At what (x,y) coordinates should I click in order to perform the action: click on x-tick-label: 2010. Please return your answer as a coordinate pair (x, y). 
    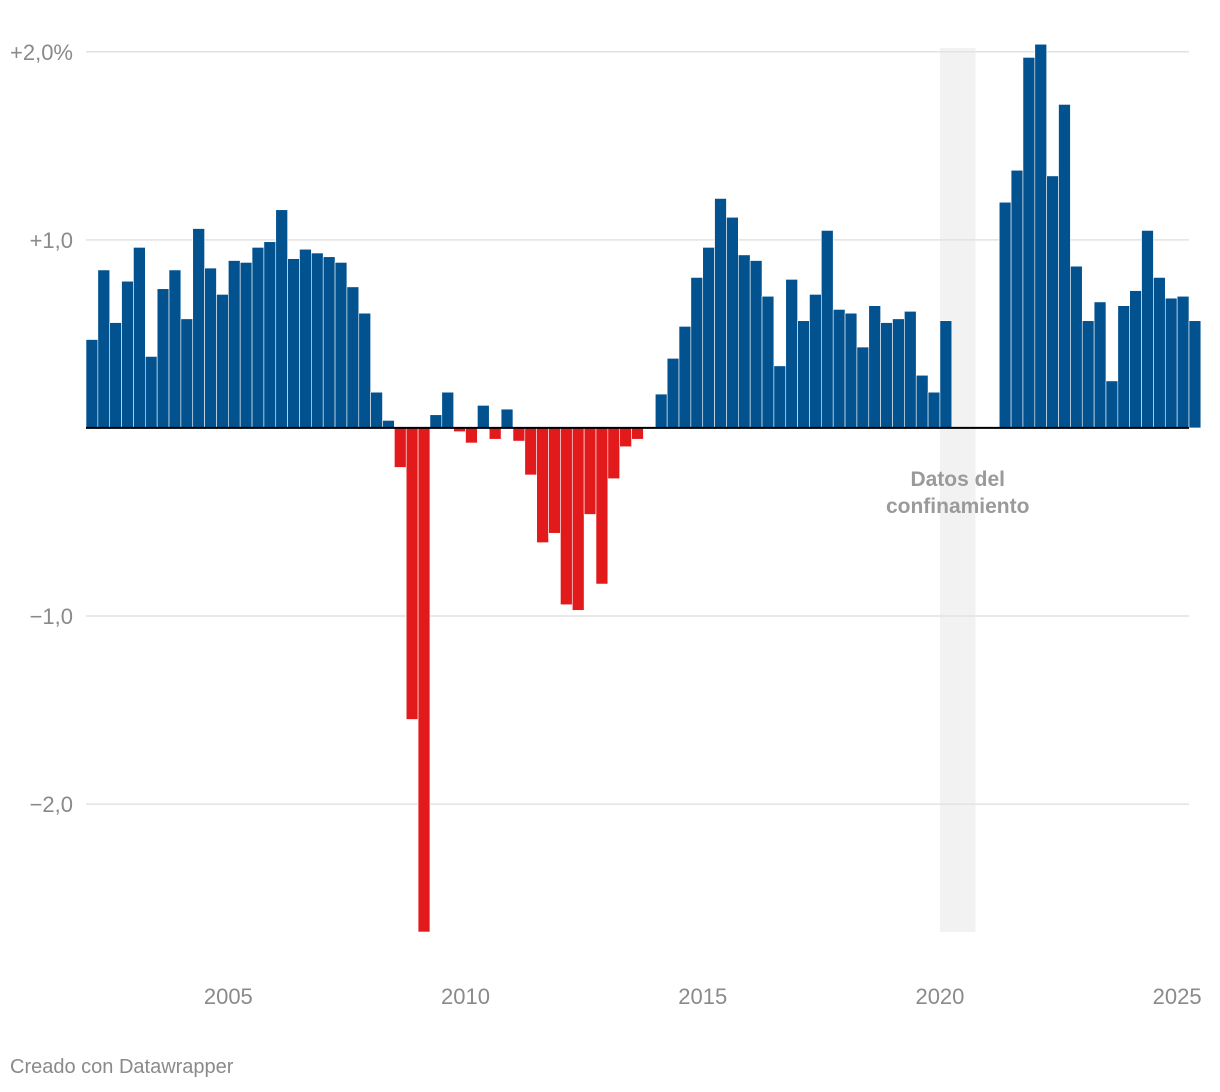
    Looking at the image, I should click on (465, 996).